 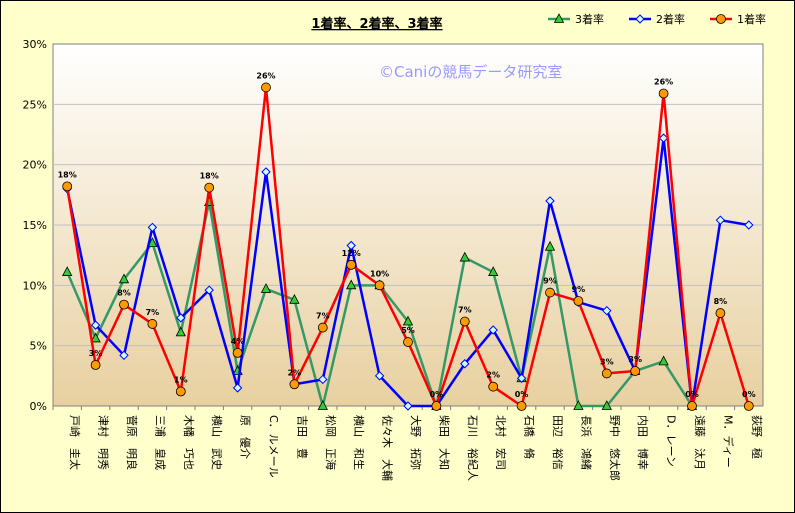 I want to click on y-tick-label: 10%, so click(x=35, y=285).